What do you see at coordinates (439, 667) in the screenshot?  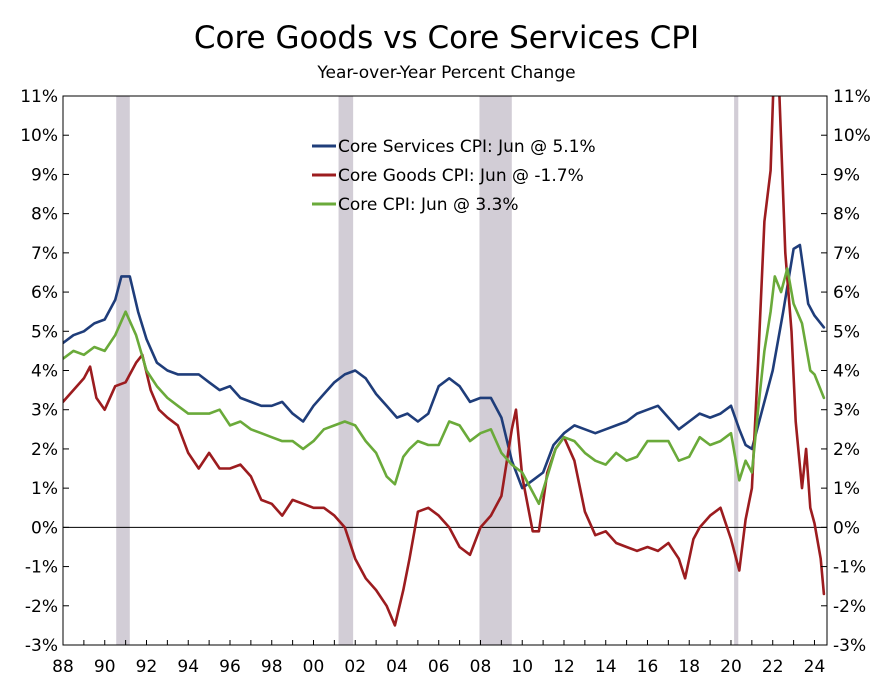 I see `x-tick-label: 06` at bounding box center [439, 667].